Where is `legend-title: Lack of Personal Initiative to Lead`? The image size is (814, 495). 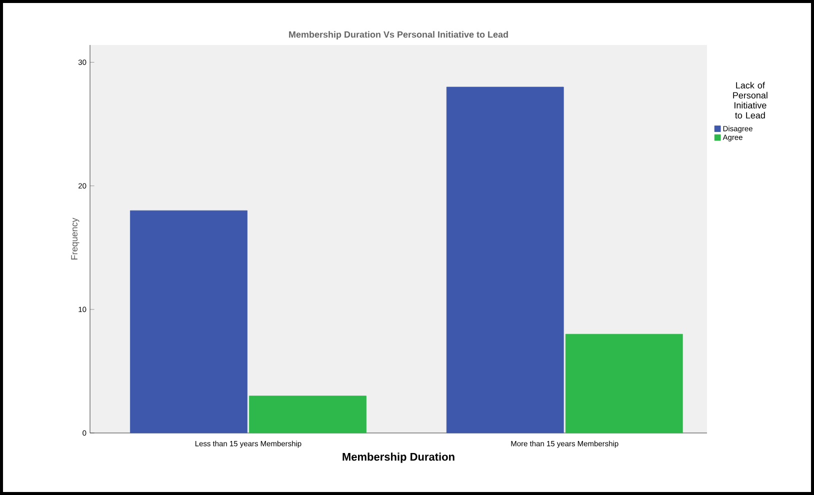 legend-title: Lack of Personal Initiative to Lead is located at coordinates (750, 100).